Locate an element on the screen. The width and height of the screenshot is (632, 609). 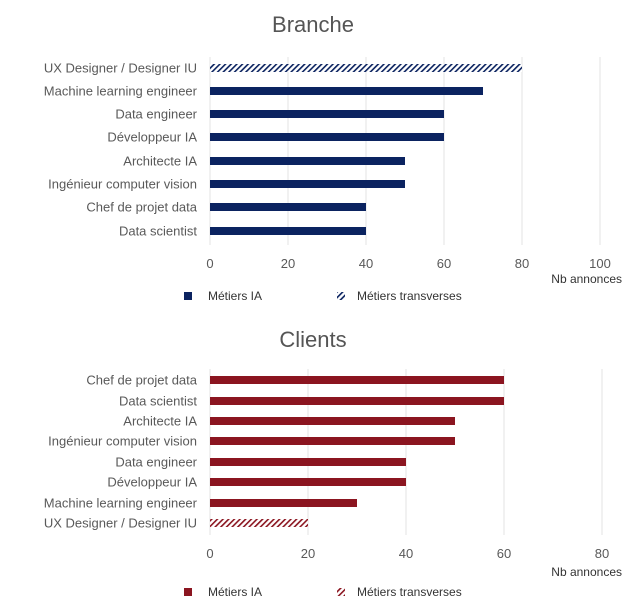
chart-title: Branche is located at coordinates (313, 24).